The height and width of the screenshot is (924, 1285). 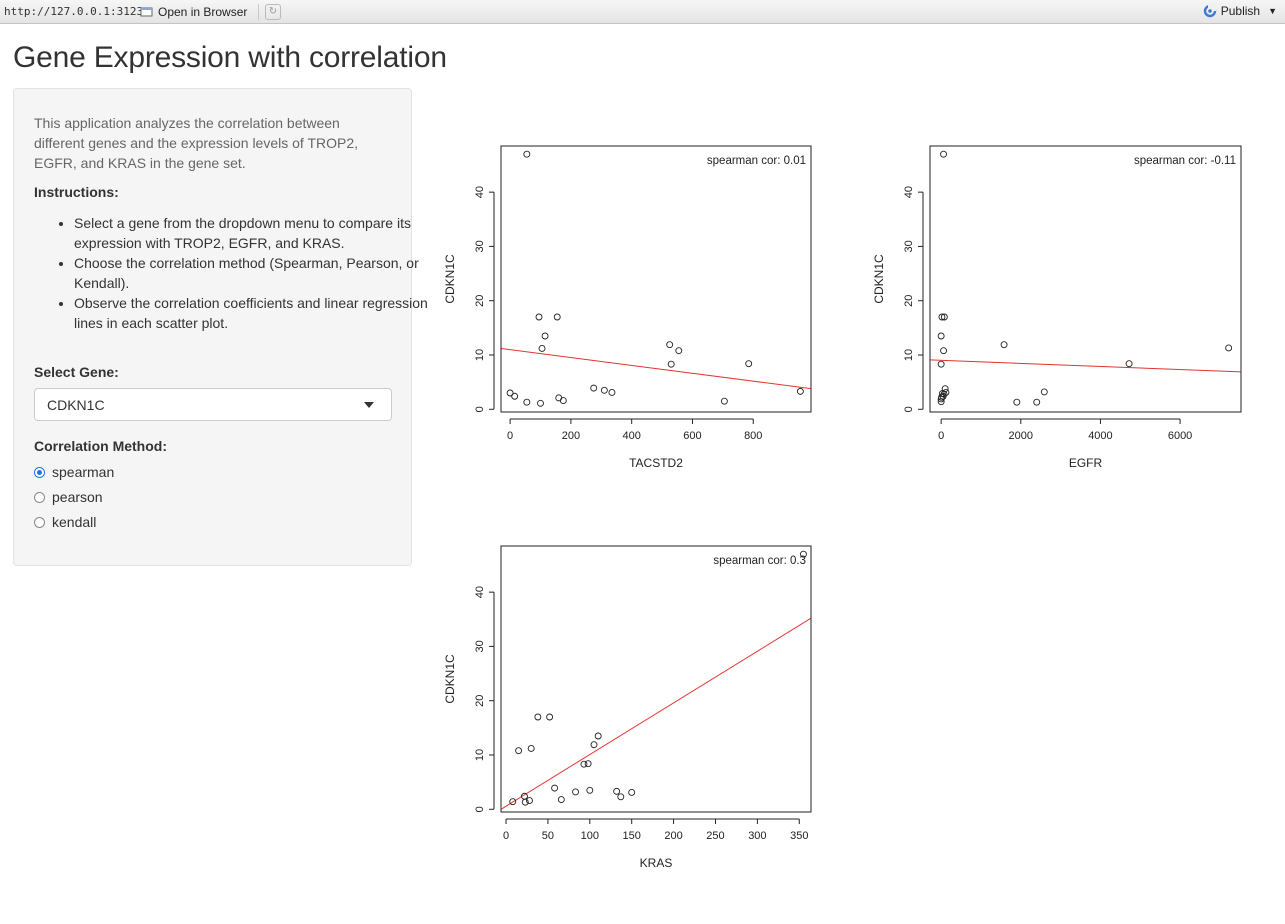 I want to click on correlation-annotation: spearman cor: 0.3, so click(x=759, y=561).